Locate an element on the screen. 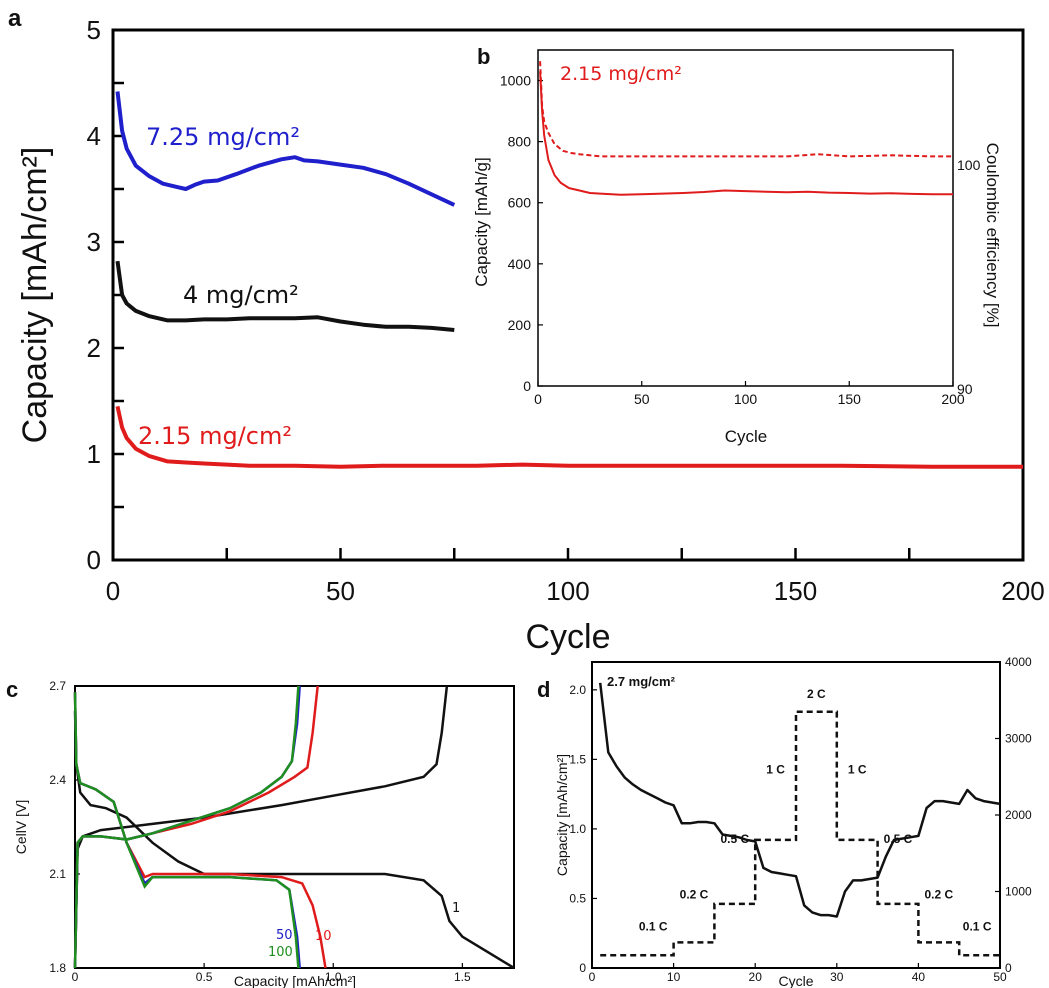 Image resolution: width=1049 pixels, height=988 pixels. panel-d-y2-tick-labels: 0 1000 2000 3000 4000 is located at coordinates (1018, 815).